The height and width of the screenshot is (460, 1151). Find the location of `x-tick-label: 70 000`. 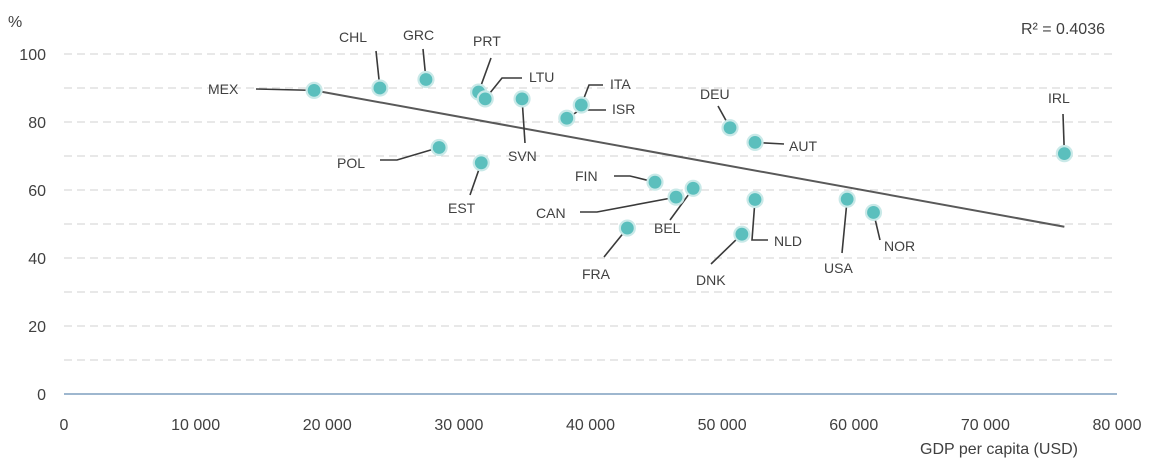

x-tick-label: 70 000 is located at coordinates (985, 425).